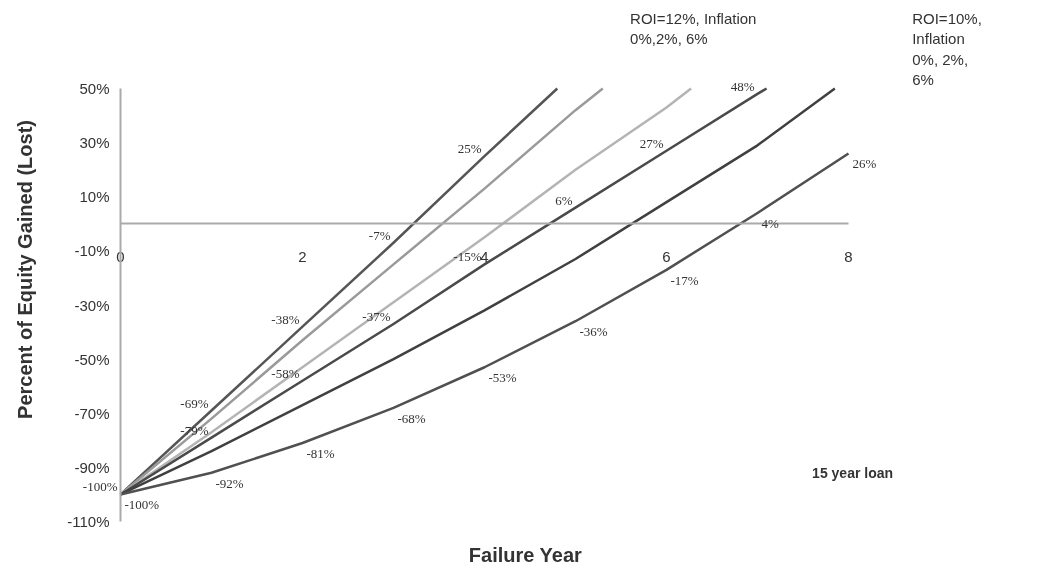 The image size is (1059, 588). Describe the element at coordinates (92, 467) in the screenshot. I see `y-tick-label: -90%` at that location.